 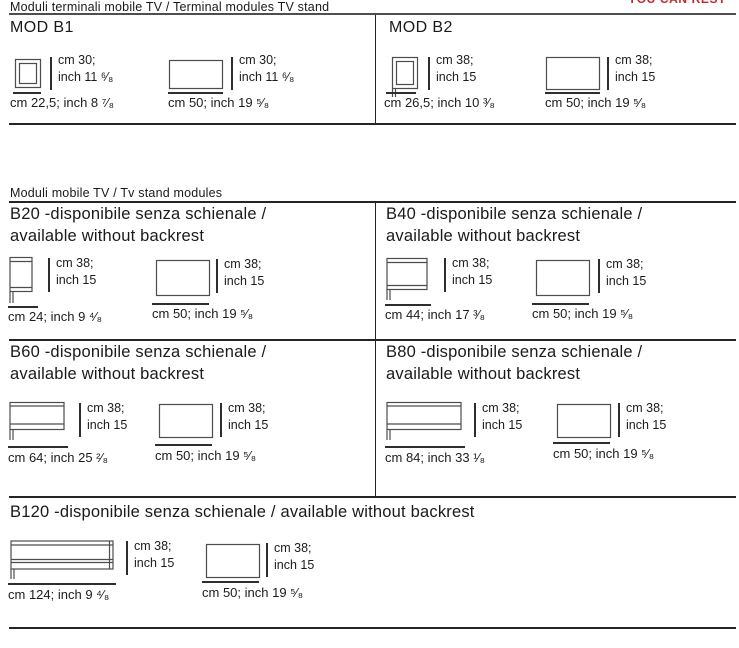 What do you see at coordinates (138, 352) in the screenshot?
I see `b60-title-line1: B60 -disponibile senza schienale /` at bounding box center [138, 352].